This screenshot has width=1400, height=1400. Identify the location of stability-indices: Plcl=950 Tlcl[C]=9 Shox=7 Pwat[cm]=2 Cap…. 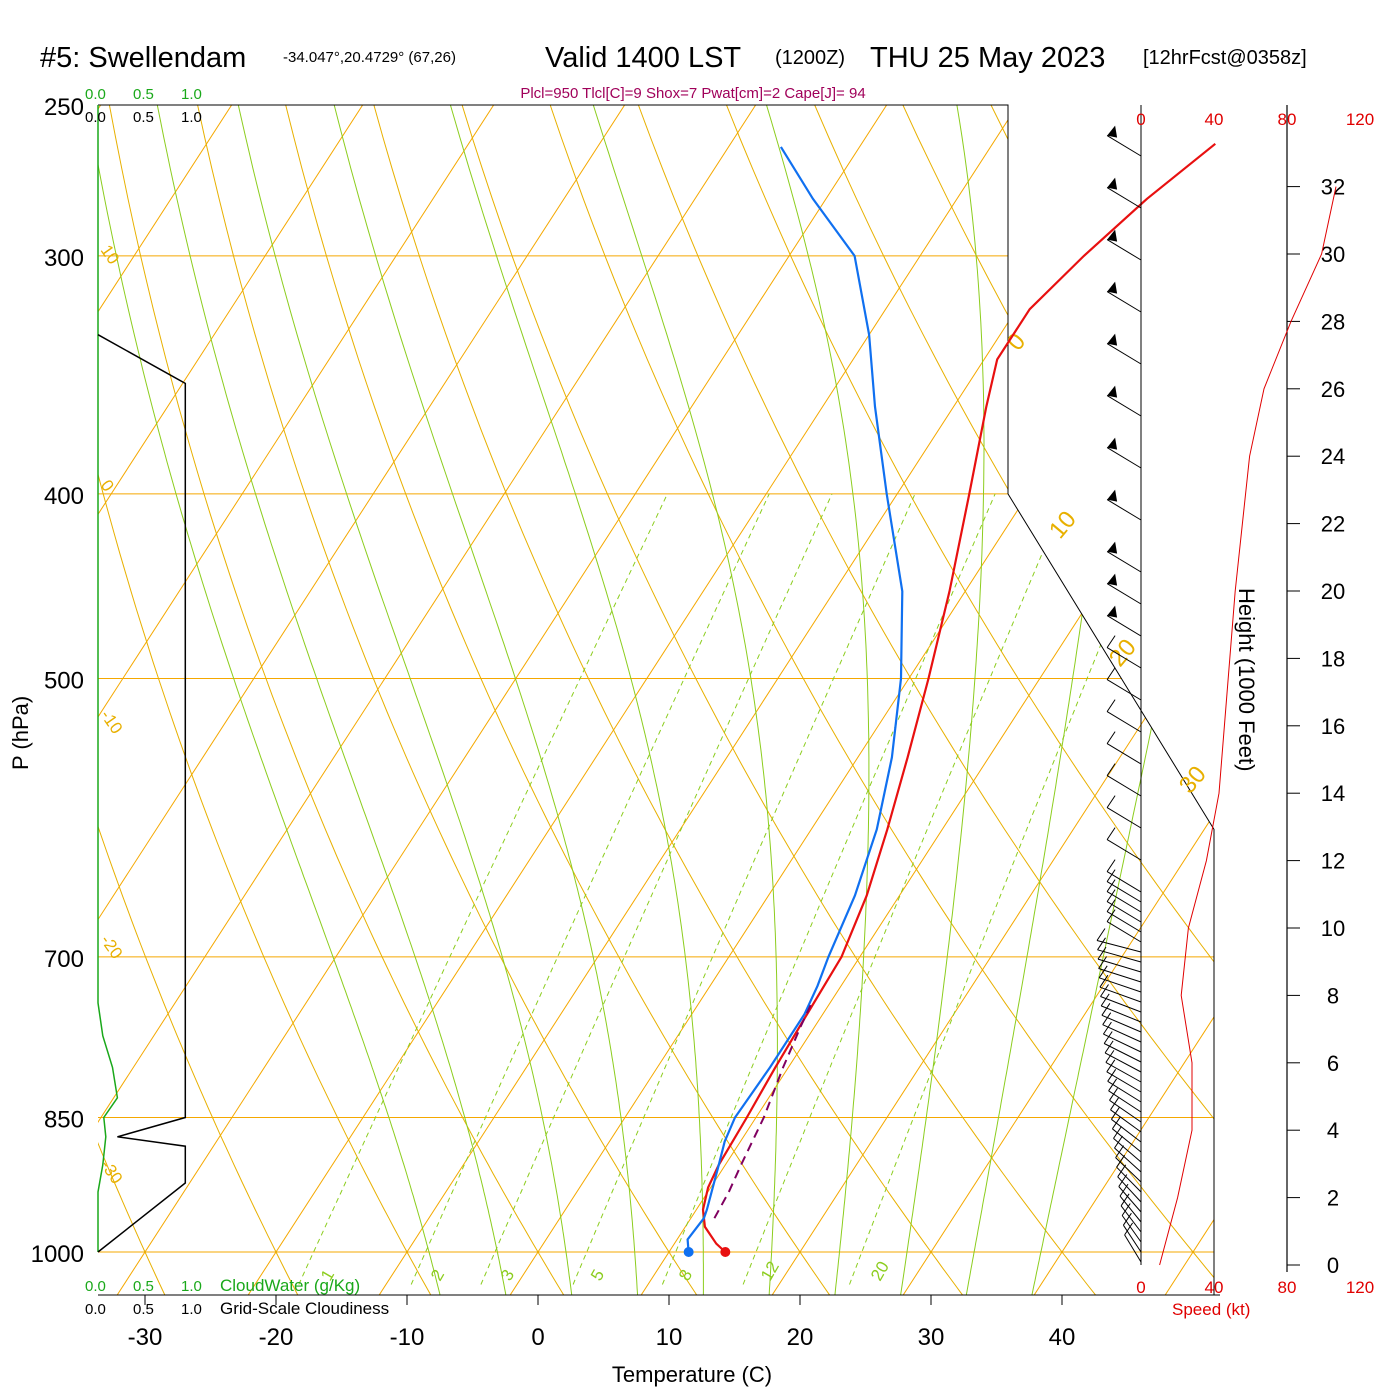
(692, 93).